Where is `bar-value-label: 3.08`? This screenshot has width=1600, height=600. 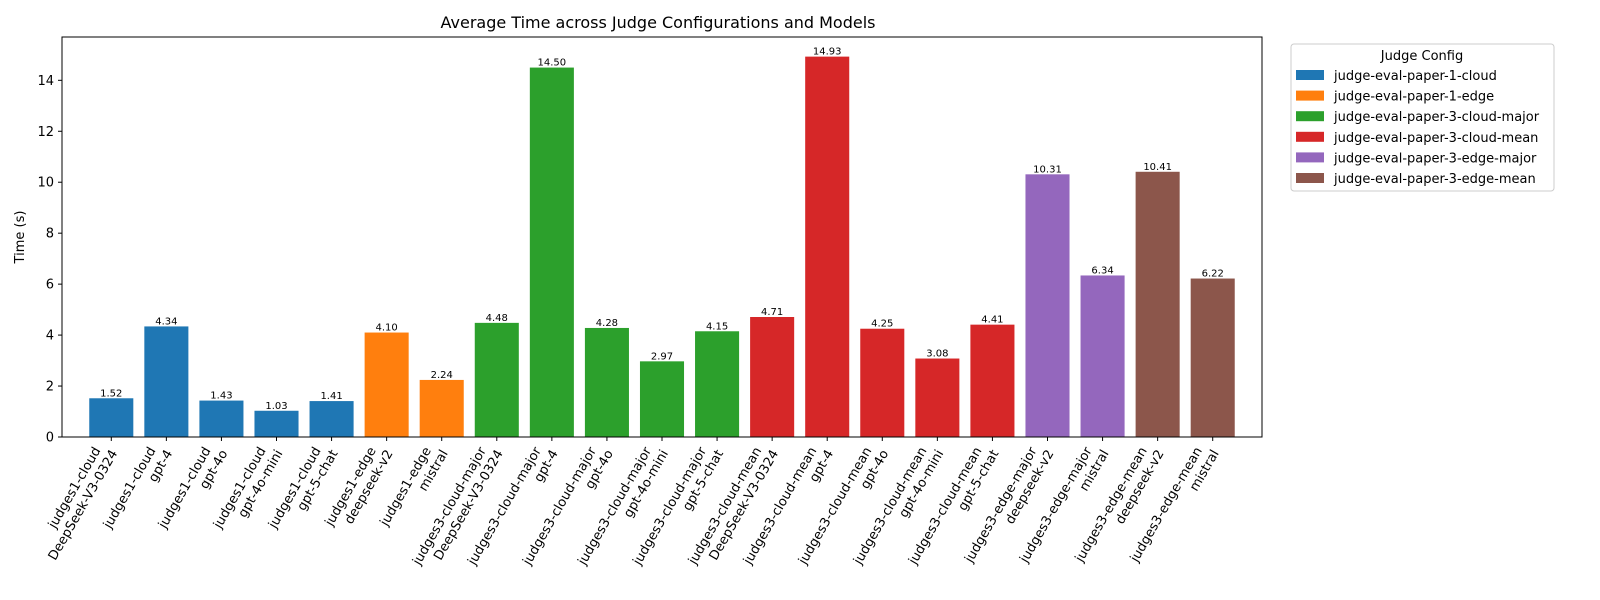 bar-value-label: 3.08 is located at coordinates (937, 354).